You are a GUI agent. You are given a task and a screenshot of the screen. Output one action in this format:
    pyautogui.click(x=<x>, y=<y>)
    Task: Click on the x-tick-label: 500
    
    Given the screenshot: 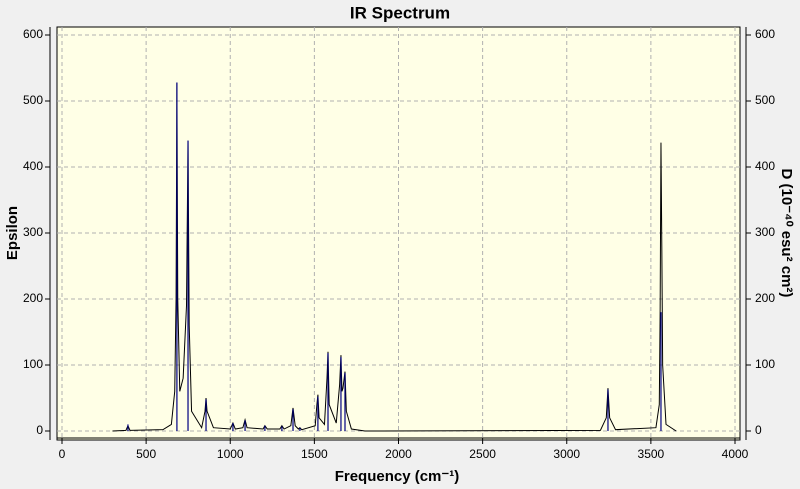 What is the action you would take?
    pyautogui.click(x=146, y=454)
    